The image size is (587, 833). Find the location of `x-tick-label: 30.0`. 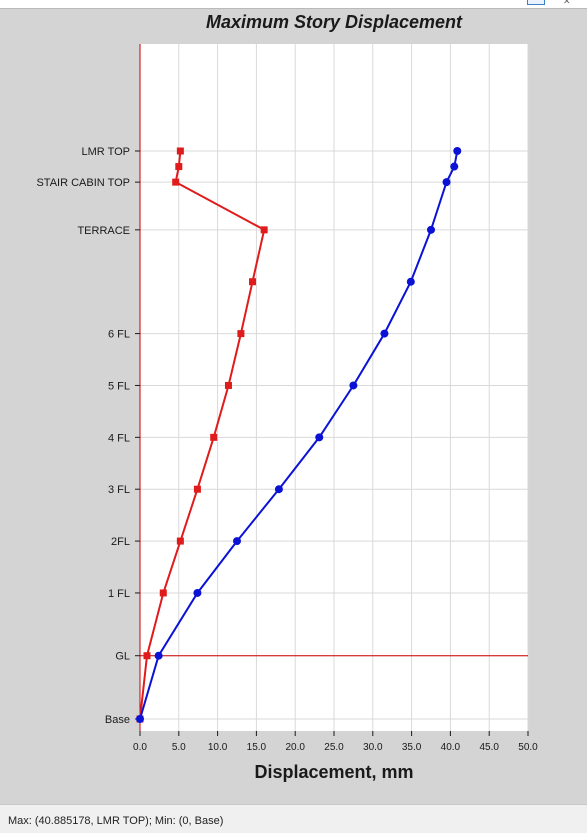

x-tick-label: 30.0 is located at coordinates (373, 747).